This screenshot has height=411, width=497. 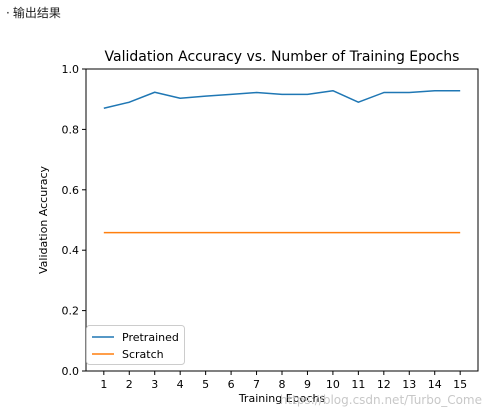 I want to click on legend-label-pretrained: Pretrained, so click(x=150, y=337).